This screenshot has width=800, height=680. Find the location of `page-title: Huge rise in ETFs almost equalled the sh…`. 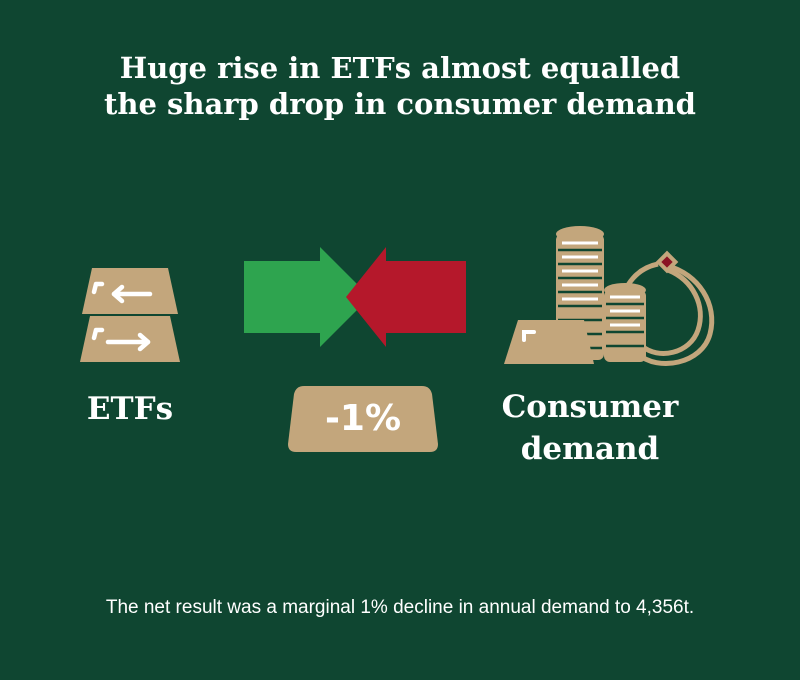

page-title: Huge rise in ETFs almost equalled the sh… is located at coordinates (400, 86).